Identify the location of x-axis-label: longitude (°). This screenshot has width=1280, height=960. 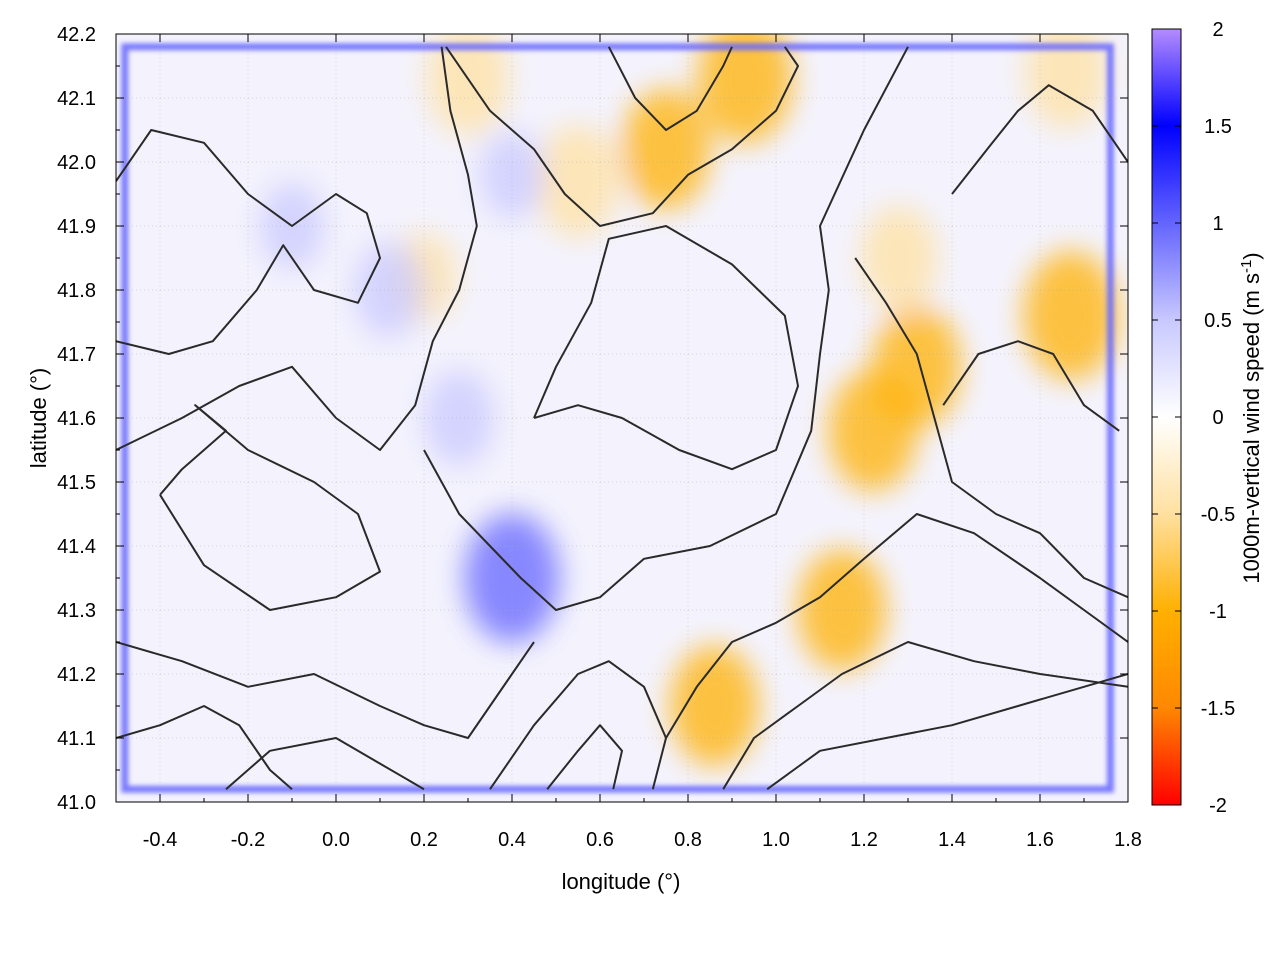
(621, 881).